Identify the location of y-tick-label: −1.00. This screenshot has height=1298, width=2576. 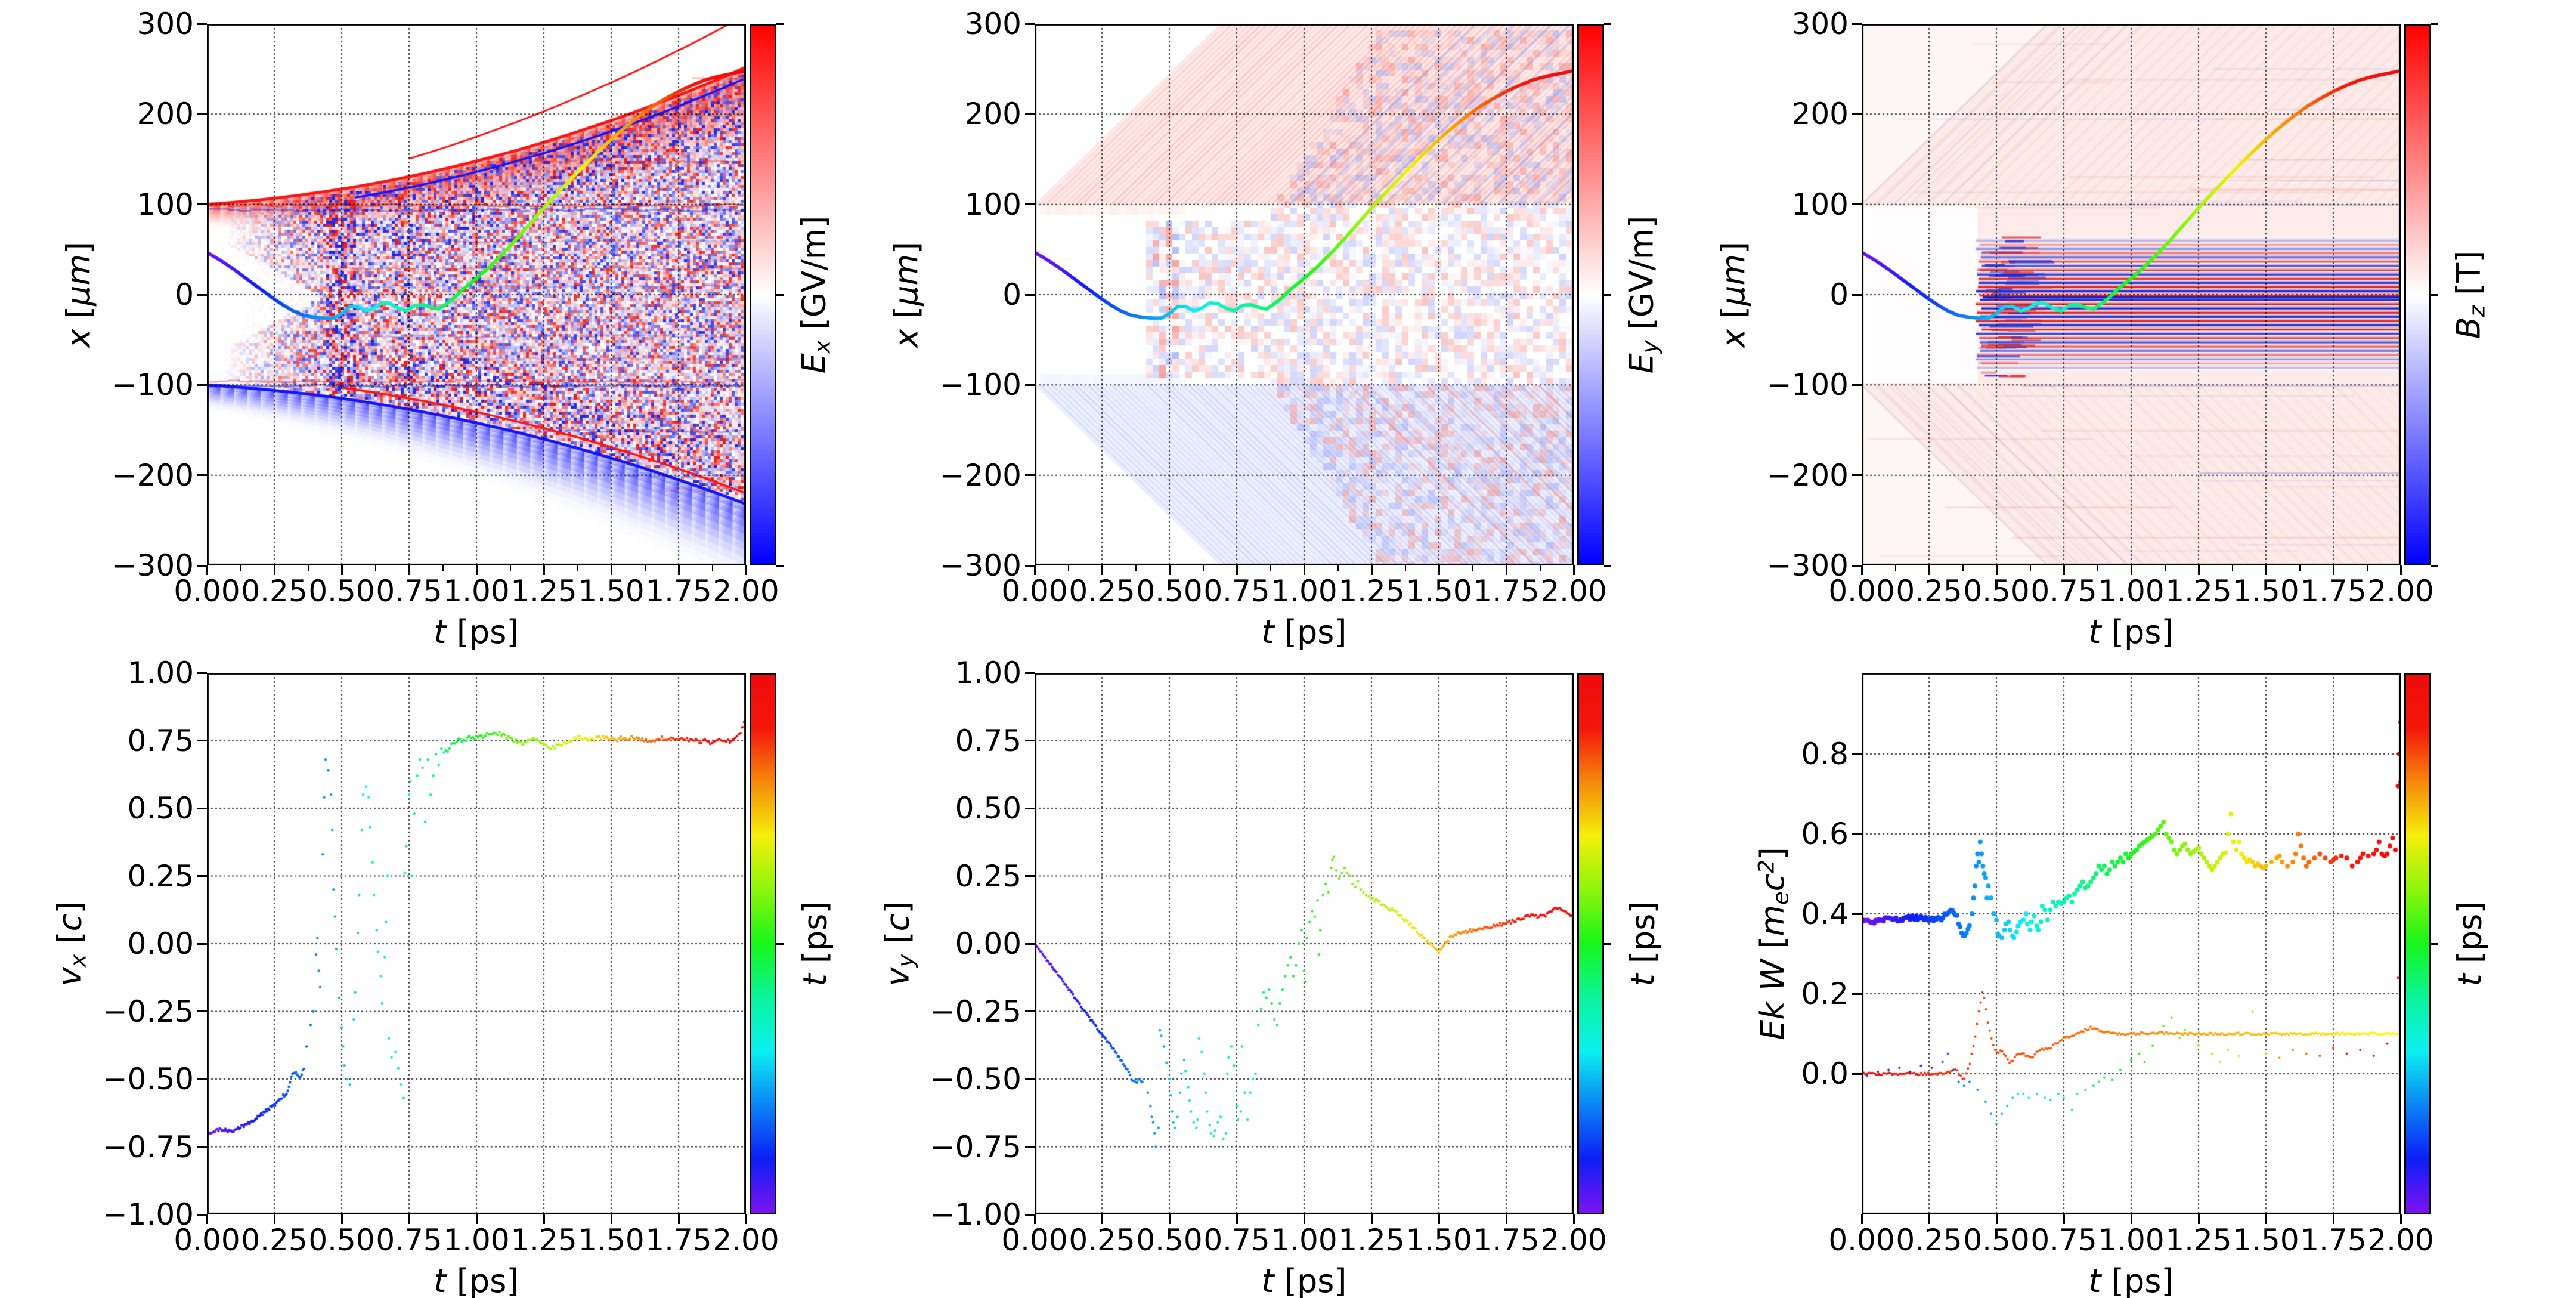
(148, 1214).